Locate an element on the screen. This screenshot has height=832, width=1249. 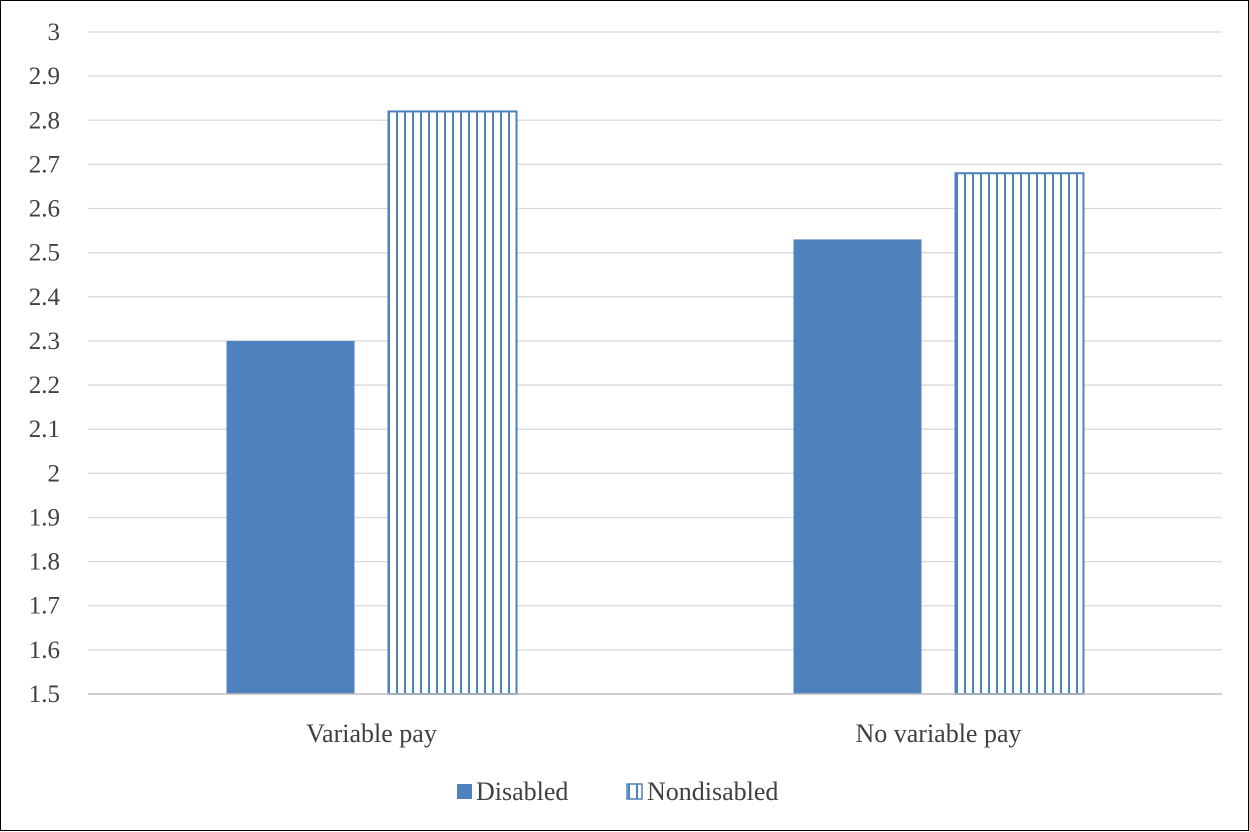
y-tick-label: 2.4 is located at coordinates (45, 297).